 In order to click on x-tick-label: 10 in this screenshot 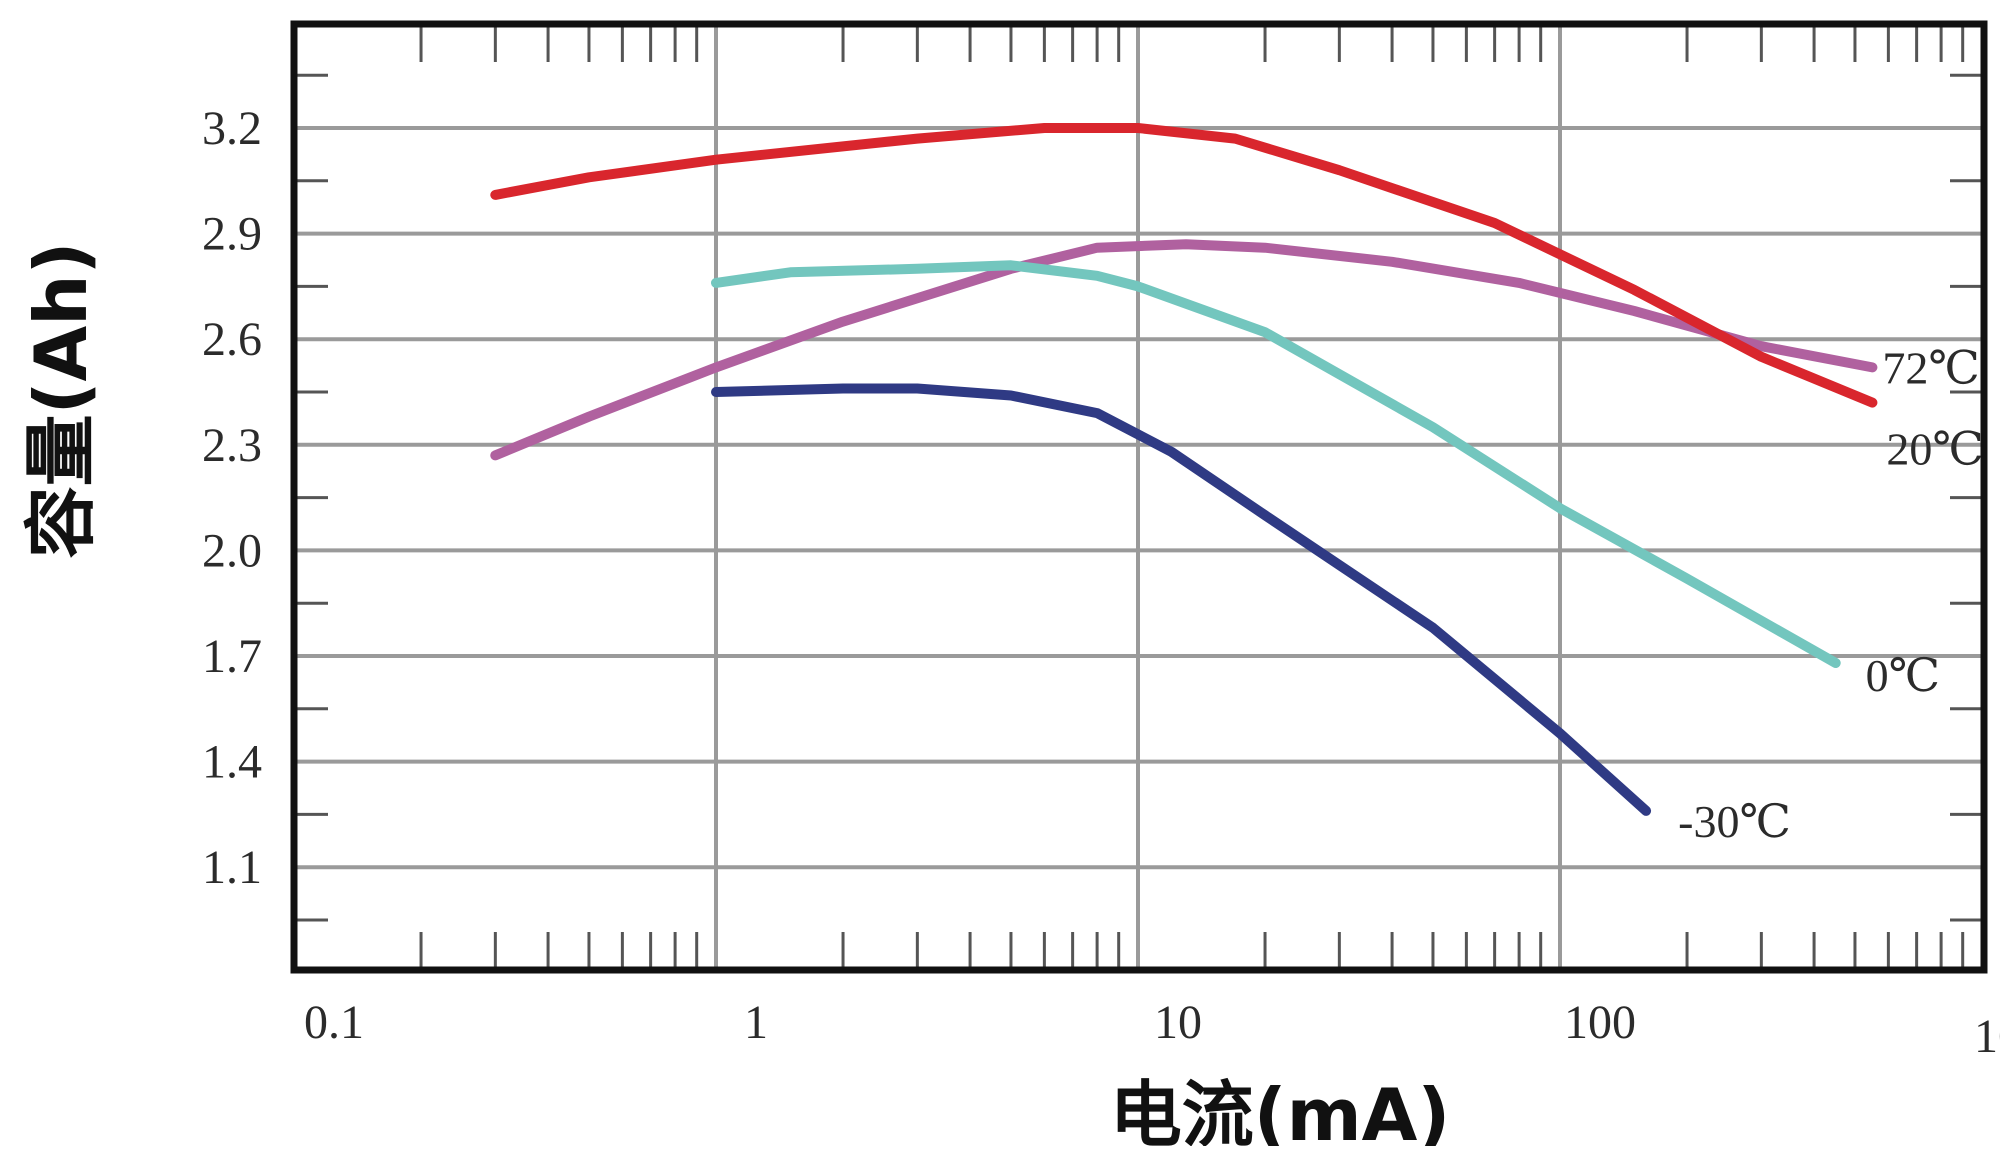, I will do `click(1178, 1022)`.